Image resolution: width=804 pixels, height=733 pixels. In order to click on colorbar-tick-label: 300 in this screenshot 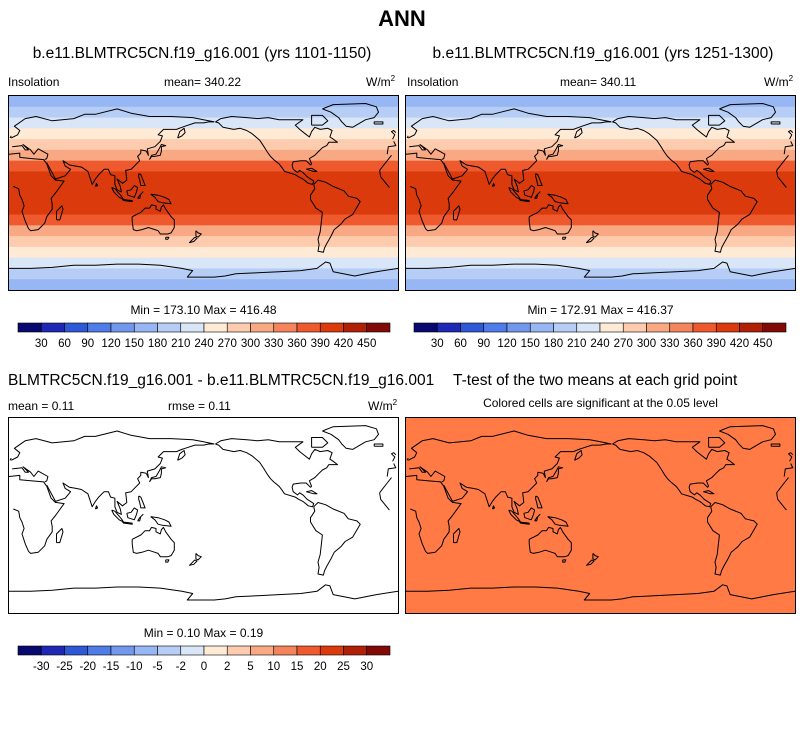, I will do `click(250, 344)`.